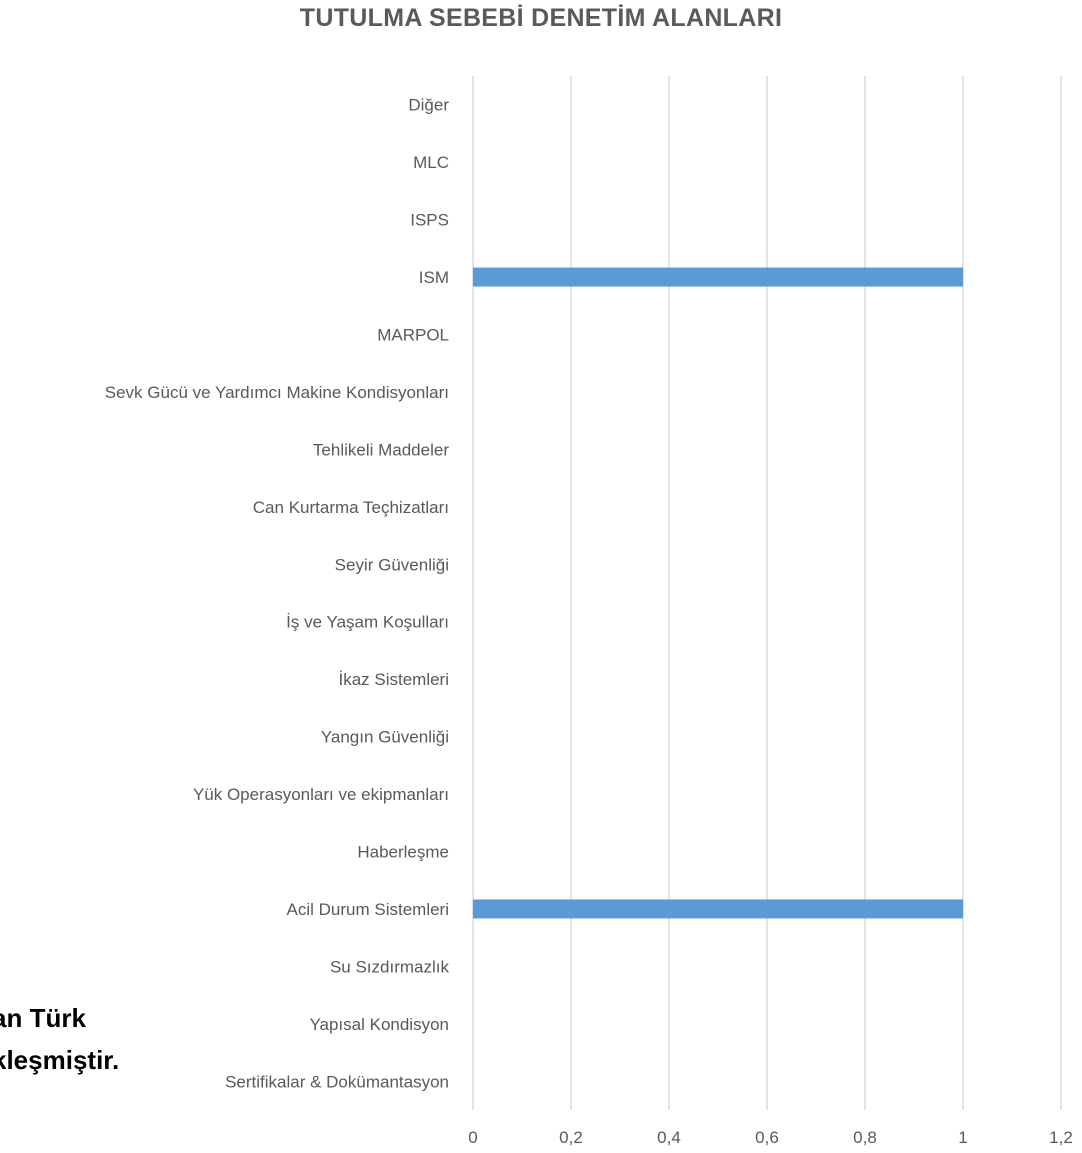  I want to click on category-label: İkaz Sistemleri, so click(393, 679).